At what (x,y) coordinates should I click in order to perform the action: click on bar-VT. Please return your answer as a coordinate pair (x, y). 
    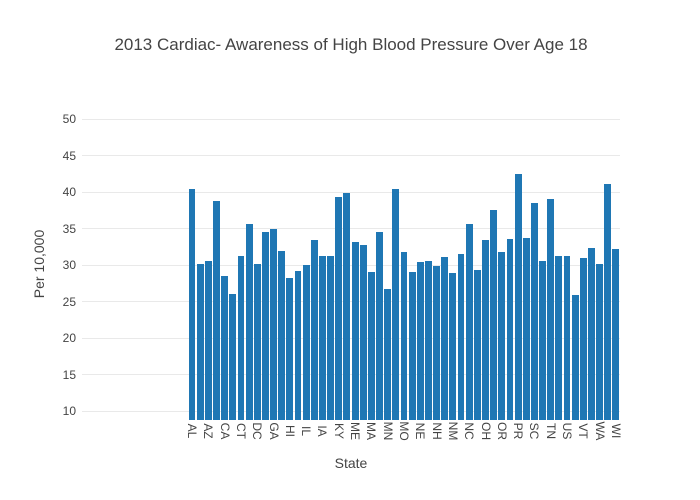
    Looking at the image, I should click on (583, 338).